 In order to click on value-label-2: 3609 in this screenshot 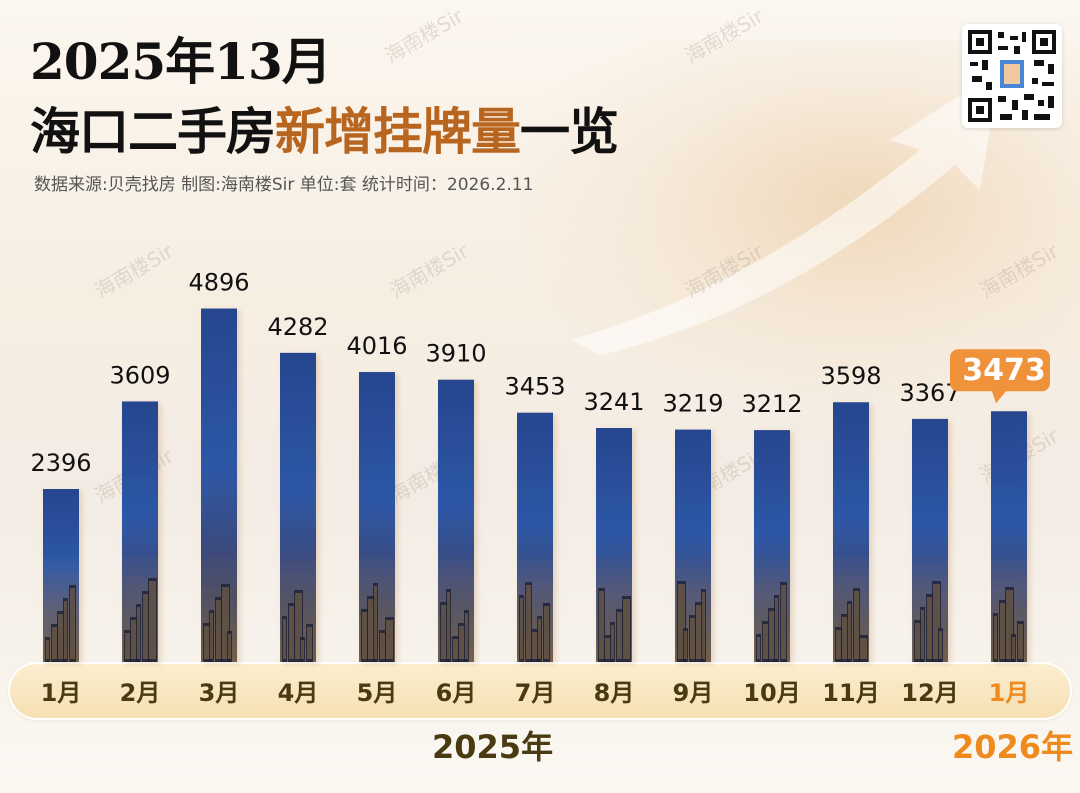, I will do `click(139, 375)`.